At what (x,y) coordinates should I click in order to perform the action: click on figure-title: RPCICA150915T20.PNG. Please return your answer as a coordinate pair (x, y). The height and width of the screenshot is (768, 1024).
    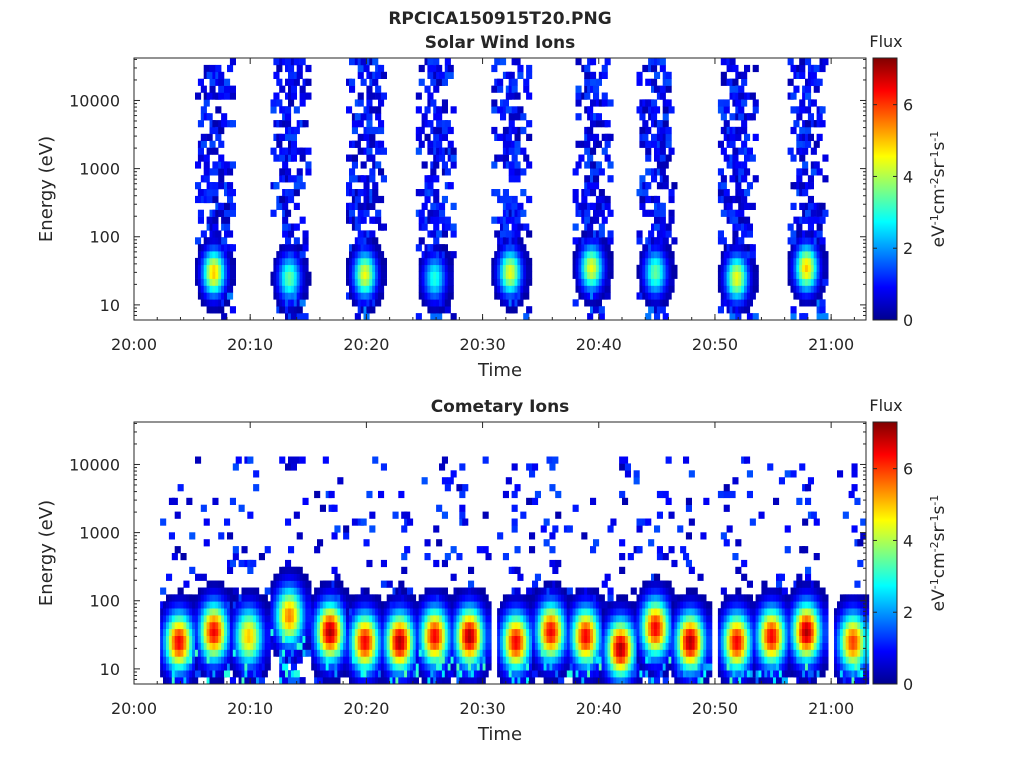
    Looking at the image, I should click on (499, 19).